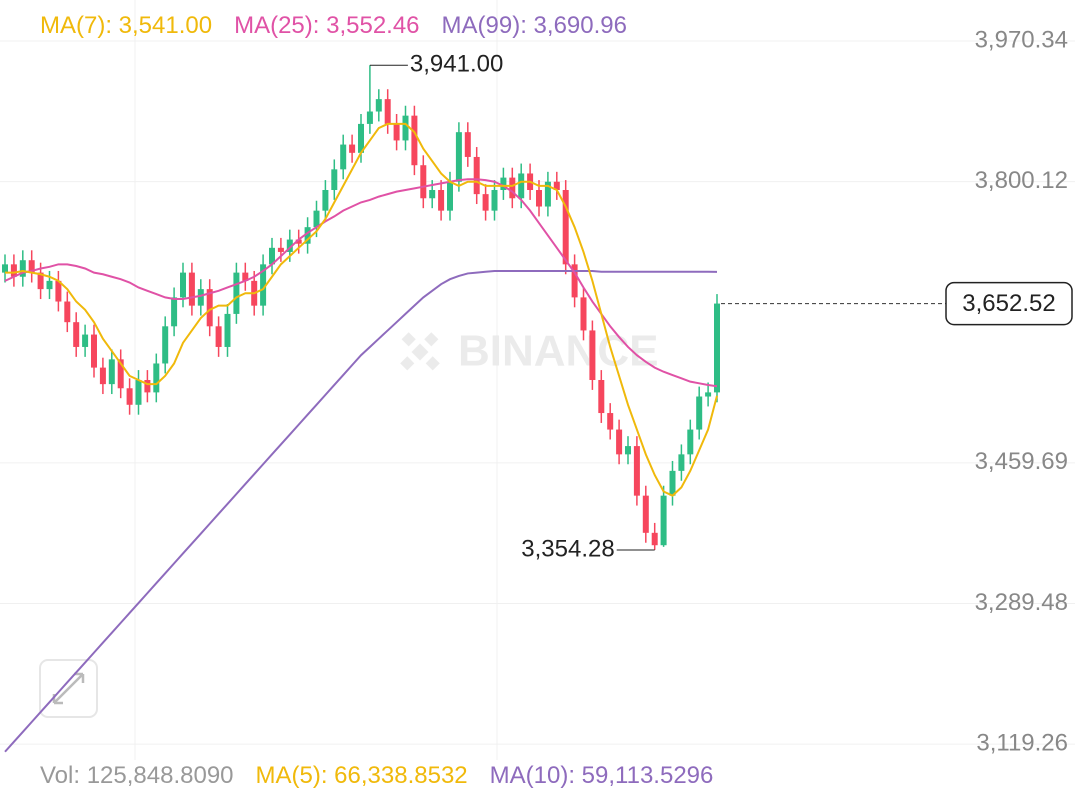  Describe the element at coordinates (534, 25) in the screenshot. I see `legend-entry: MA(99): 3,690.96` at that location.